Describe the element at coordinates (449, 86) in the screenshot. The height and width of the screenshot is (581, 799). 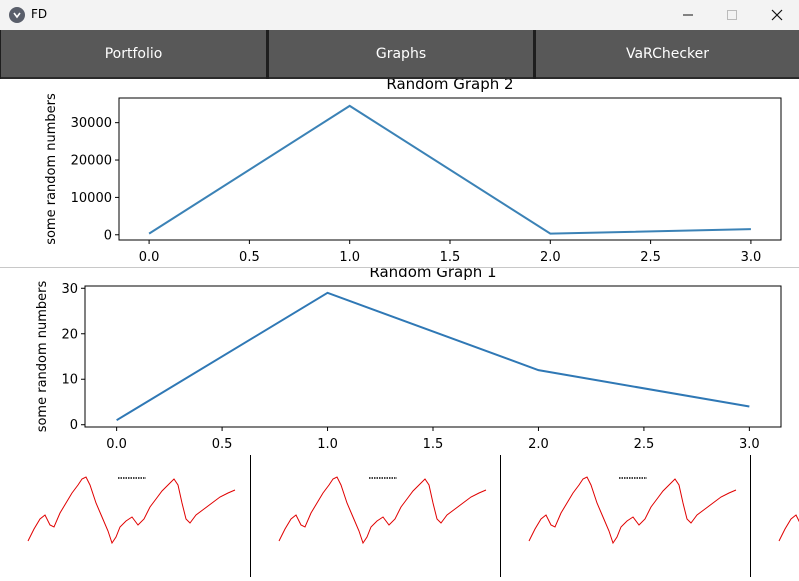
I see `chart-title: Random Graph 2` at that location.